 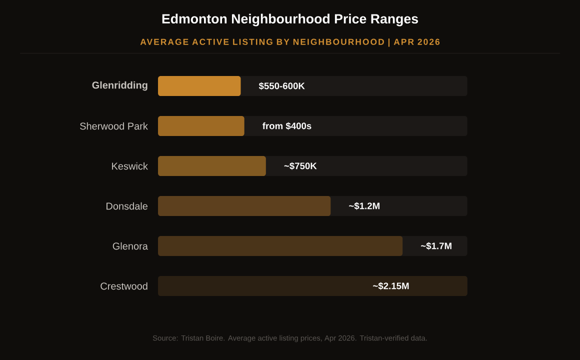 I want to click on data-label: ~$1.7M, so click(x=436, y=246).